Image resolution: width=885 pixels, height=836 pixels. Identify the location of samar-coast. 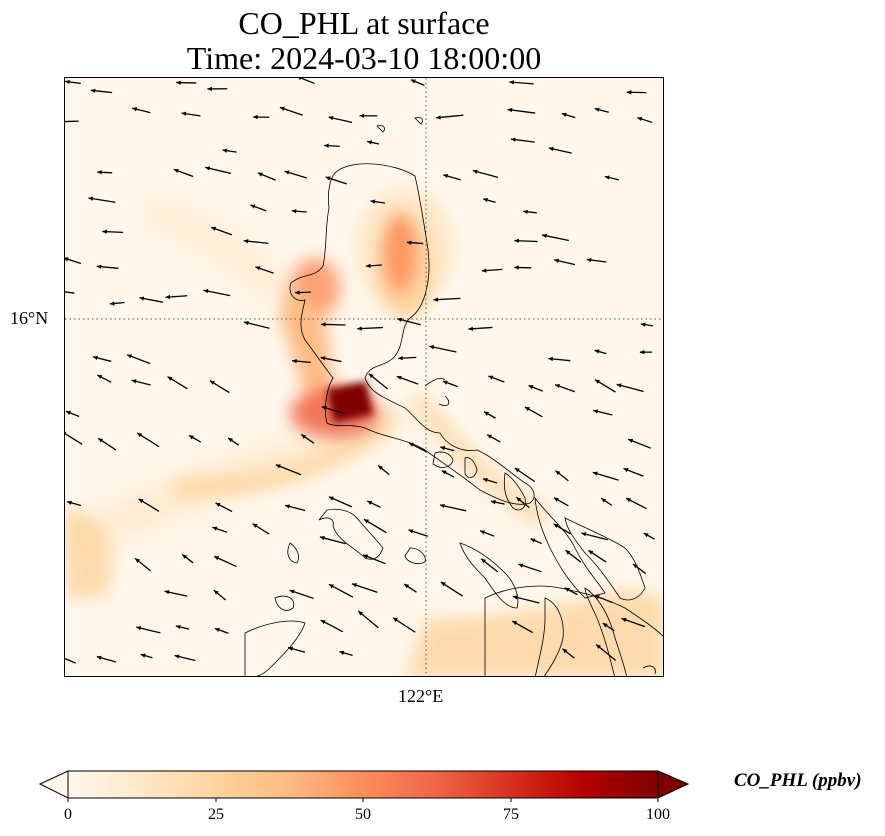
(570, 547).